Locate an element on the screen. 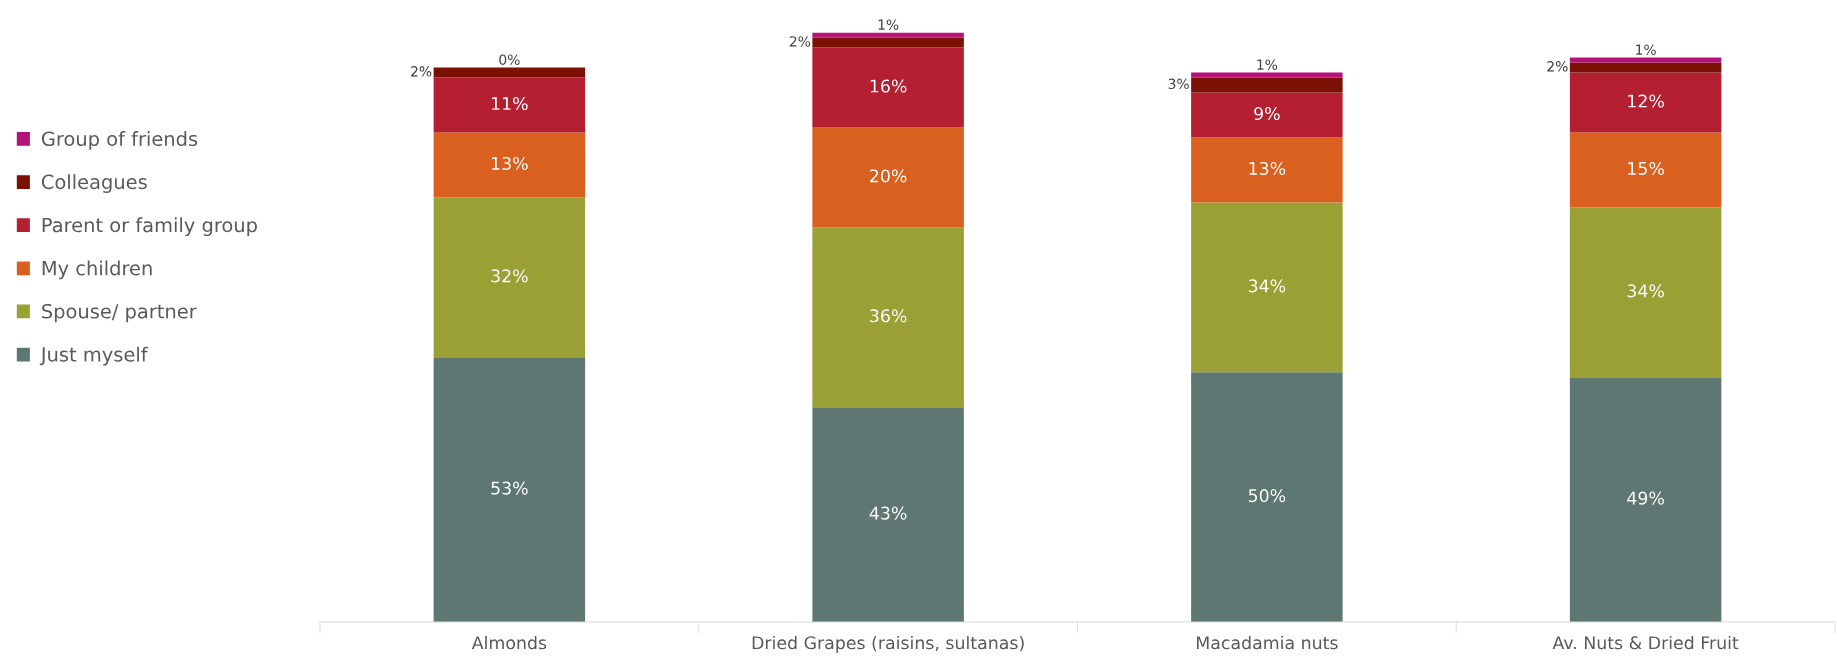 The width and height of the screenshot is (1837, 671). data-label: 16% is located at coordinates (888, 86).